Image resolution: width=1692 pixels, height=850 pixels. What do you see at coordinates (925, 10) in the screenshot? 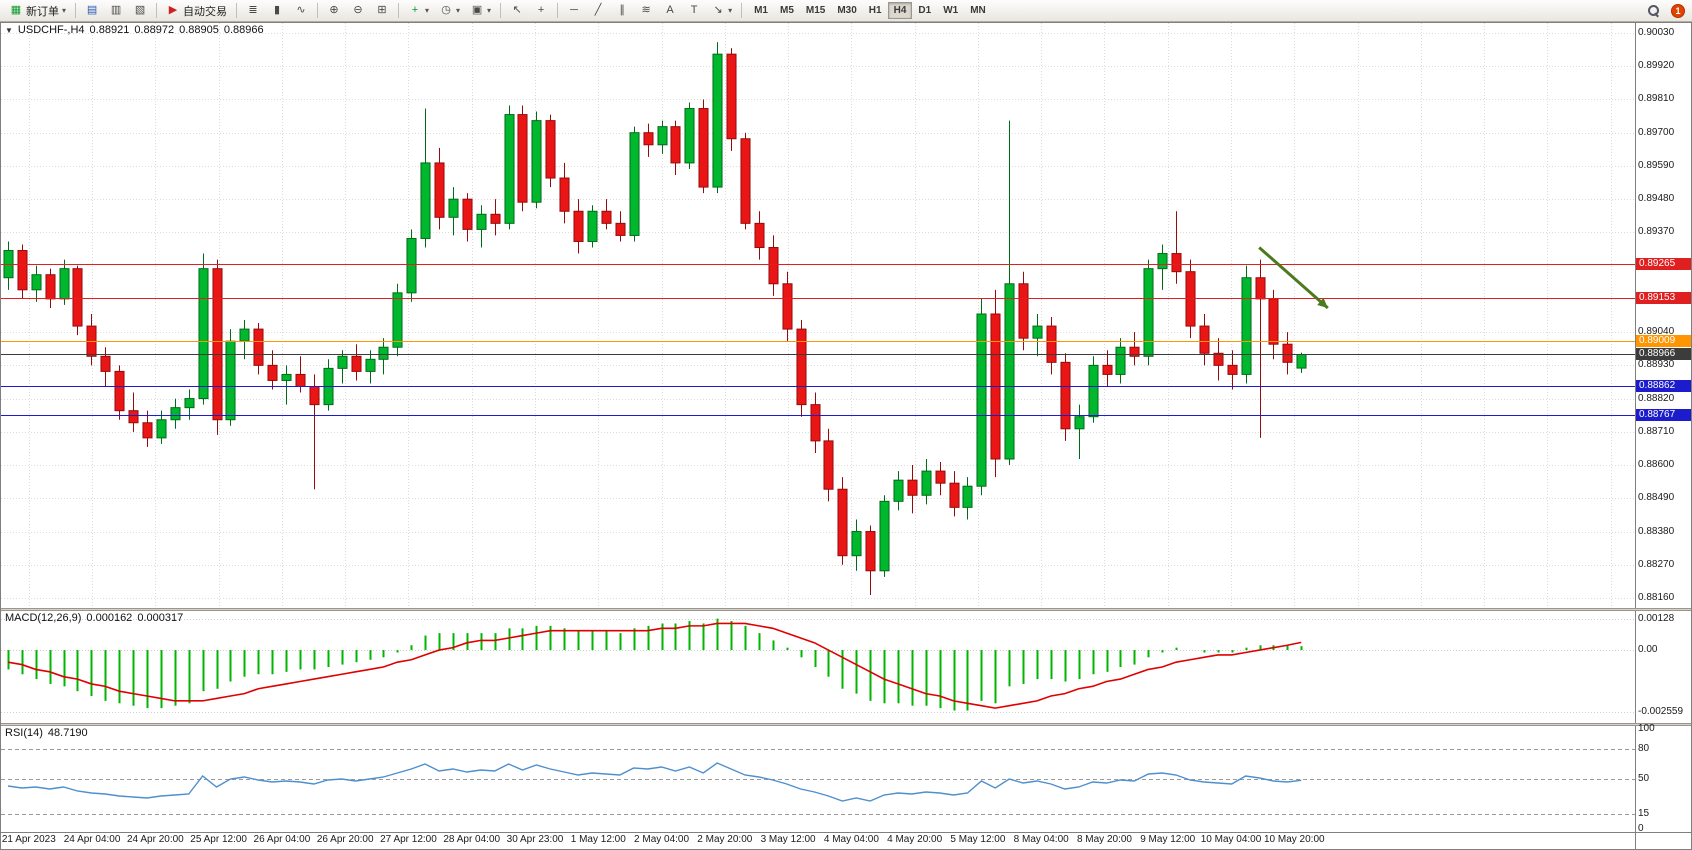
I see `timeframe-D1: D1` at bounding box center [925, 10].